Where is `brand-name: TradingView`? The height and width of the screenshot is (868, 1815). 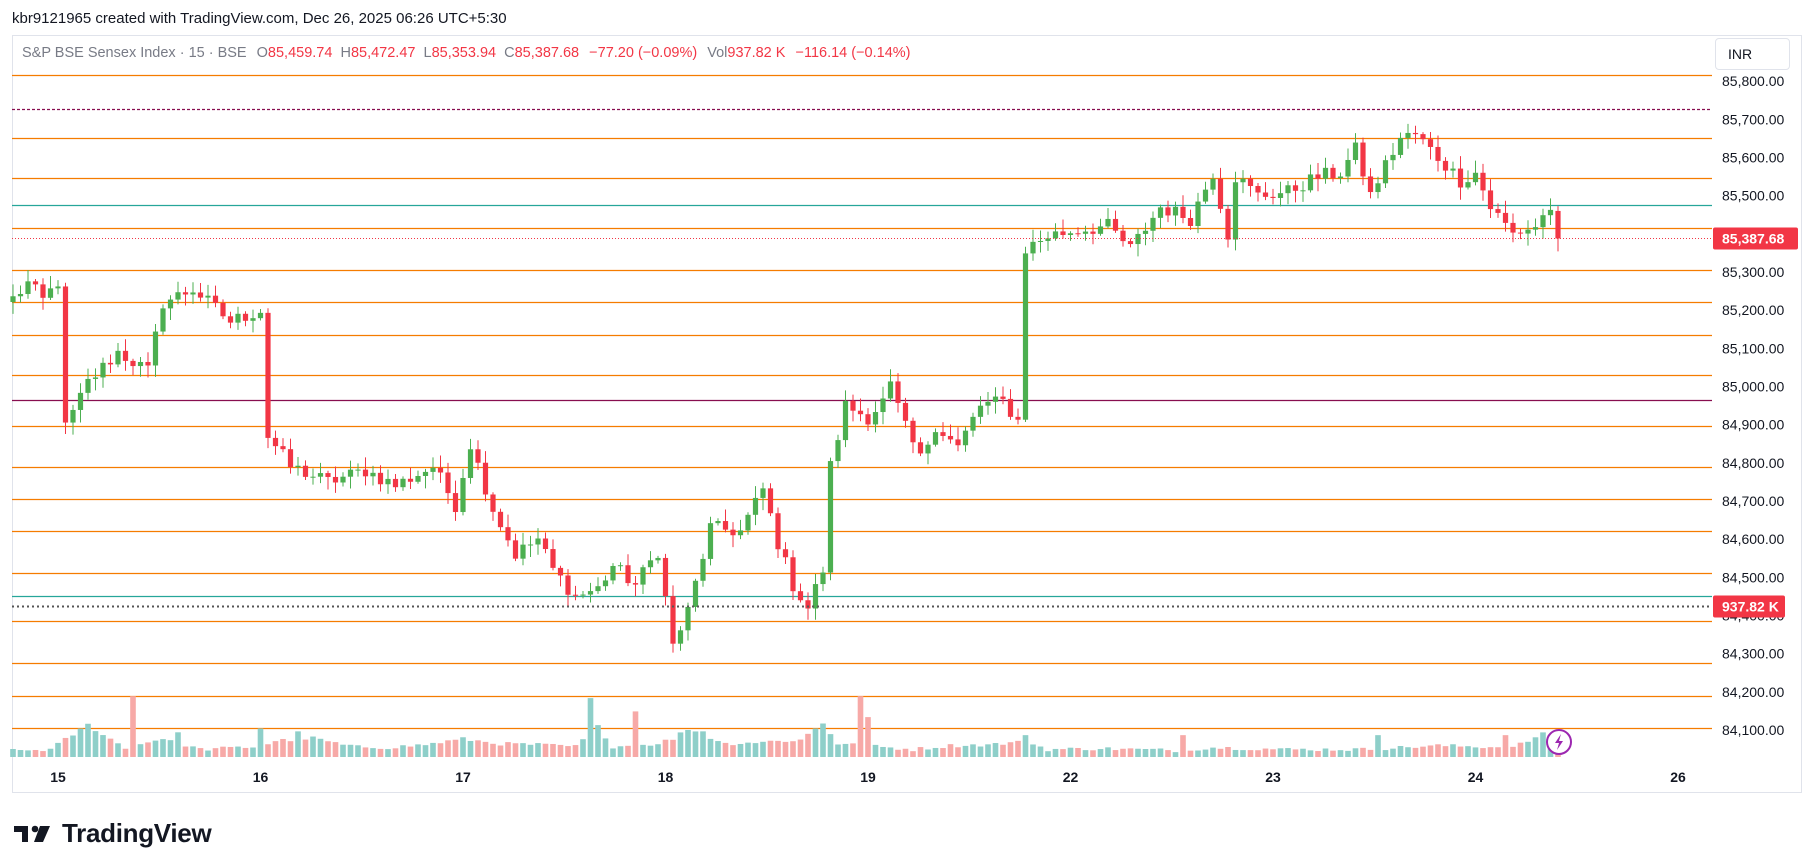 brand-name: TradingView is located at coordinates (137, 833).